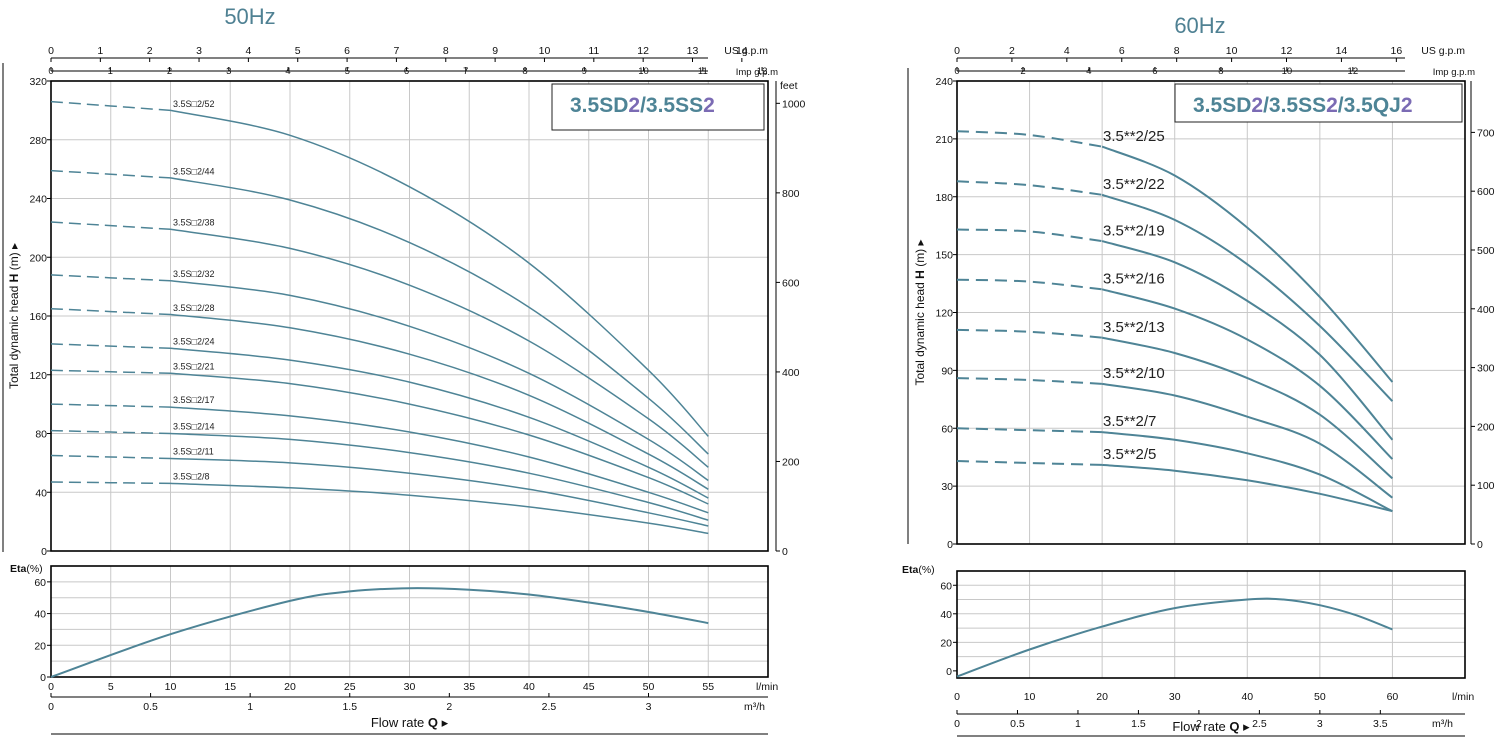  I want to click on m3h-tick-label: 0, so click(51, 707).